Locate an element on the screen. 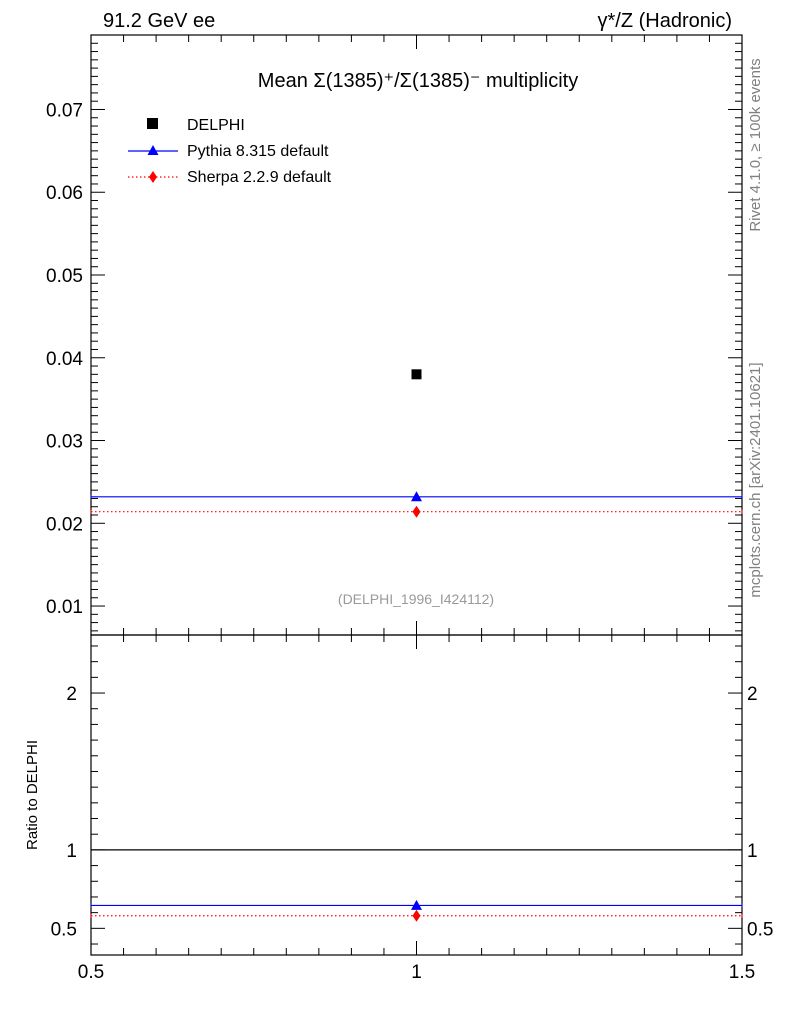  legend-label-pythia: Pythia 8.315 default is located at coordinates (258, 151).